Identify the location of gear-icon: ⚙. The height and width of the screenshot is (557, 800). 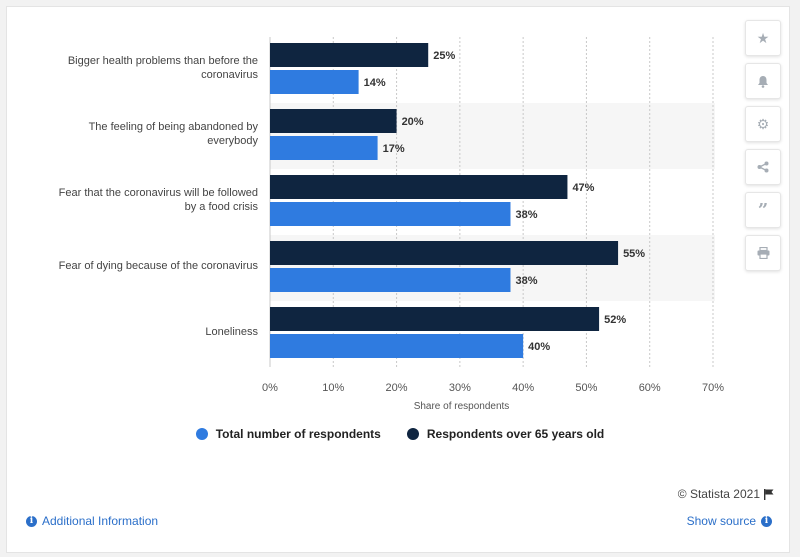
(763, 123).